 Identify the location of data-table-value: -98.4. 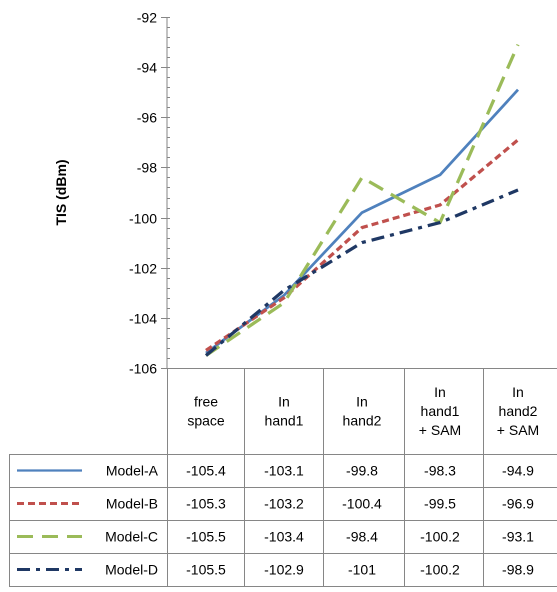
(362, 537).